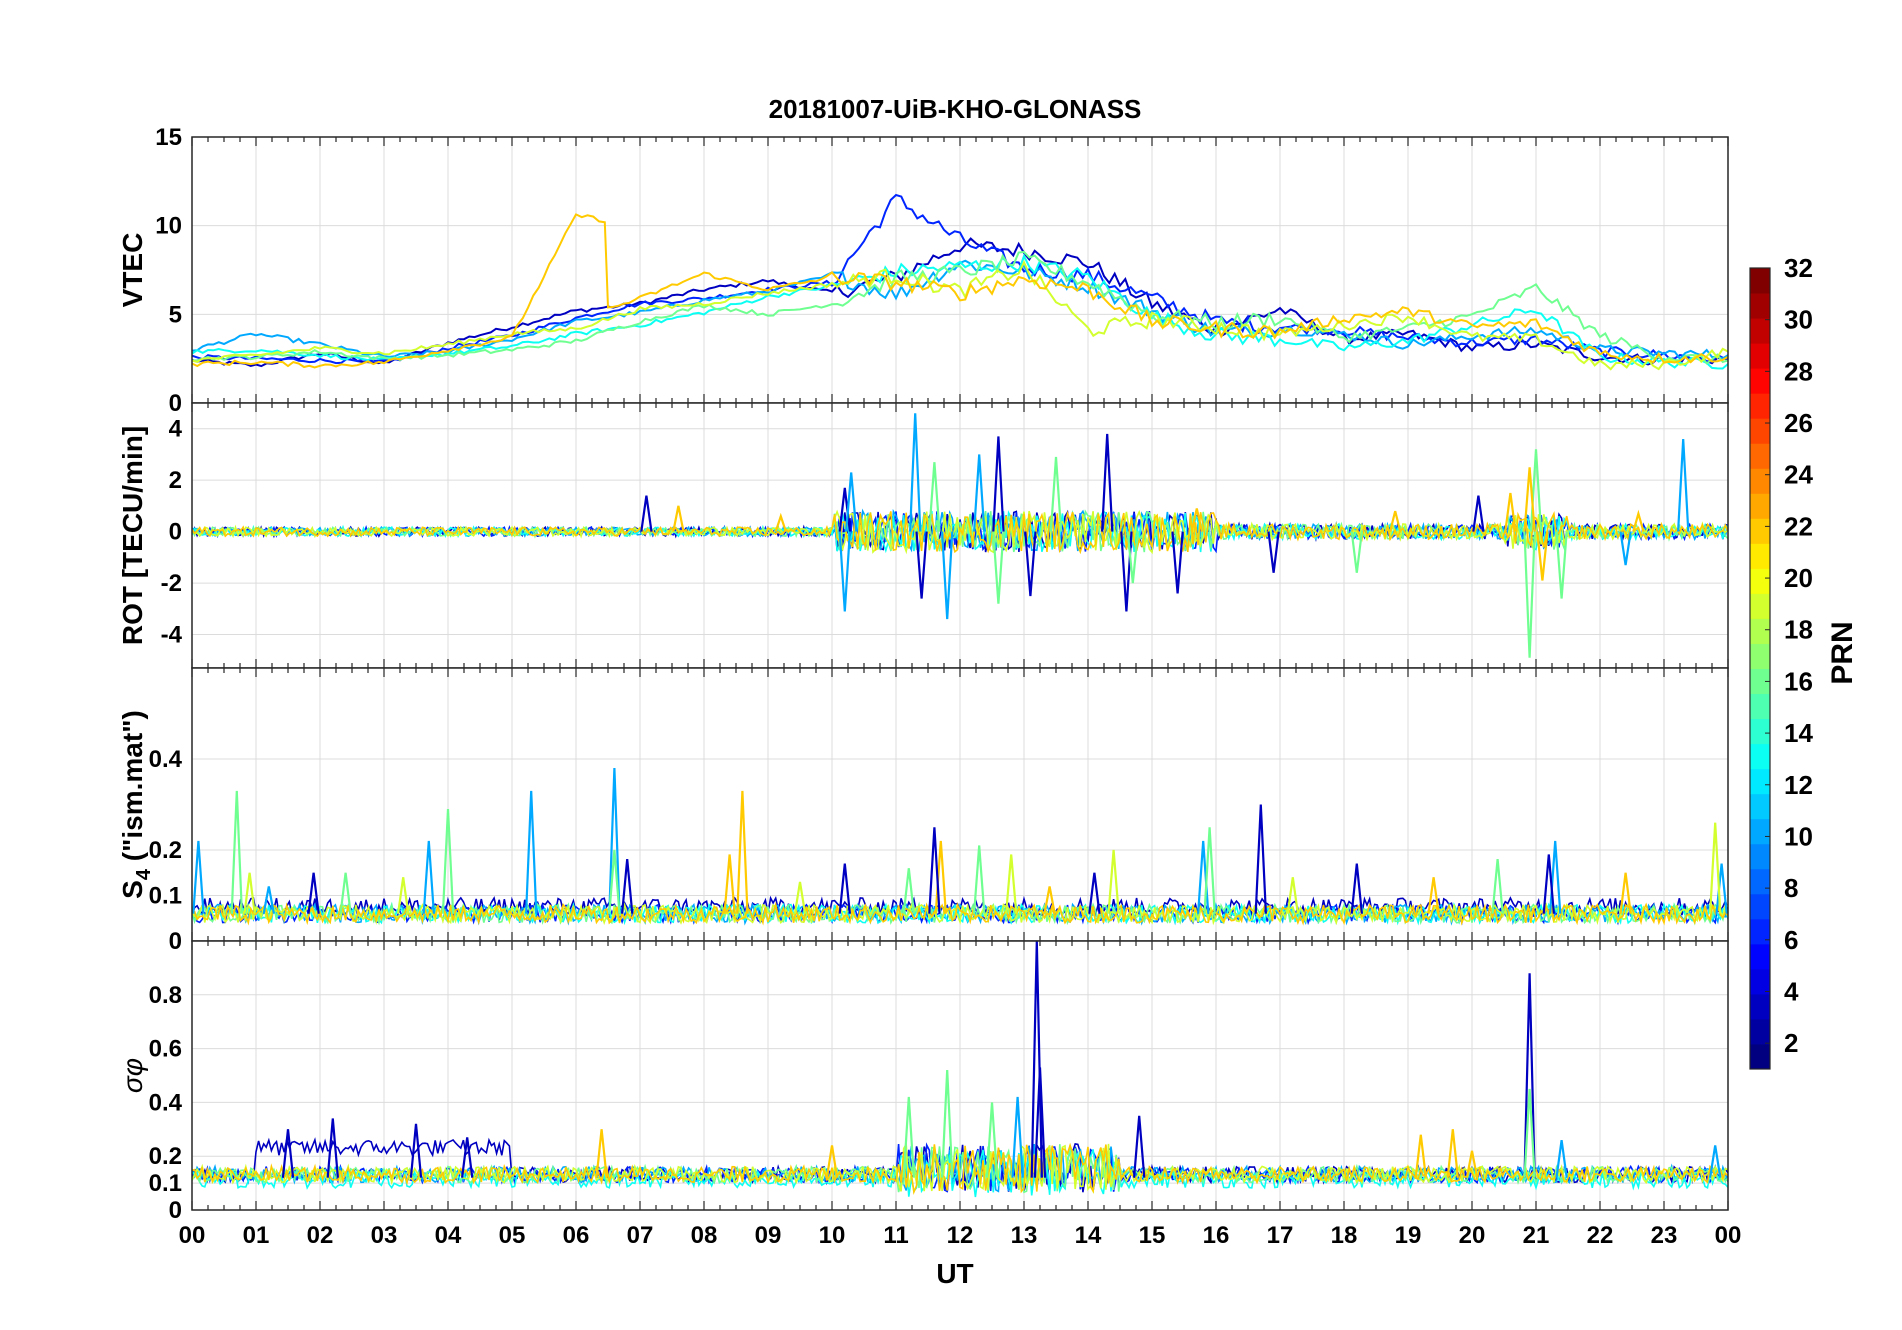 Image resolution: width=1902 pixels, height=1330 pixels. What do you see at coordinates (132, 1075) in the screenshot?
I see `y-axis-label-sigma_phi: σφ` at bounding box center [132, 1075].